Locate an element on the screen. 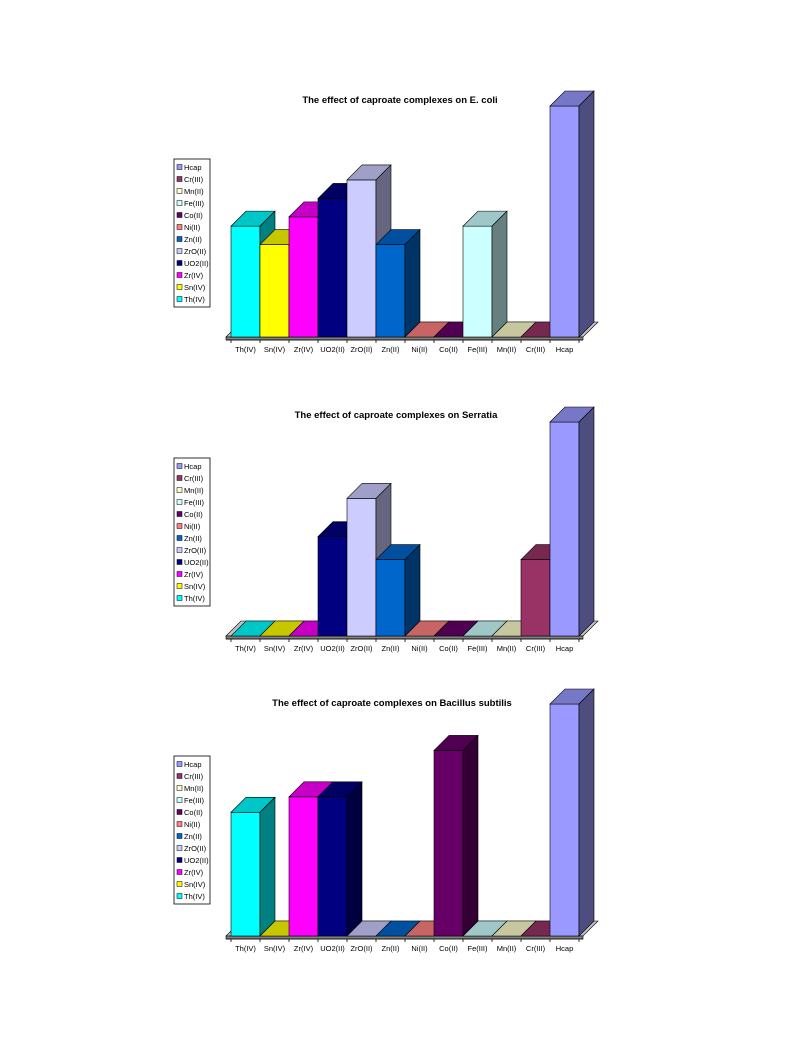 This screenshot has height=1059, width=793. legend-item-cr-iii: Cr(III) is located at coordinates (190, 179).